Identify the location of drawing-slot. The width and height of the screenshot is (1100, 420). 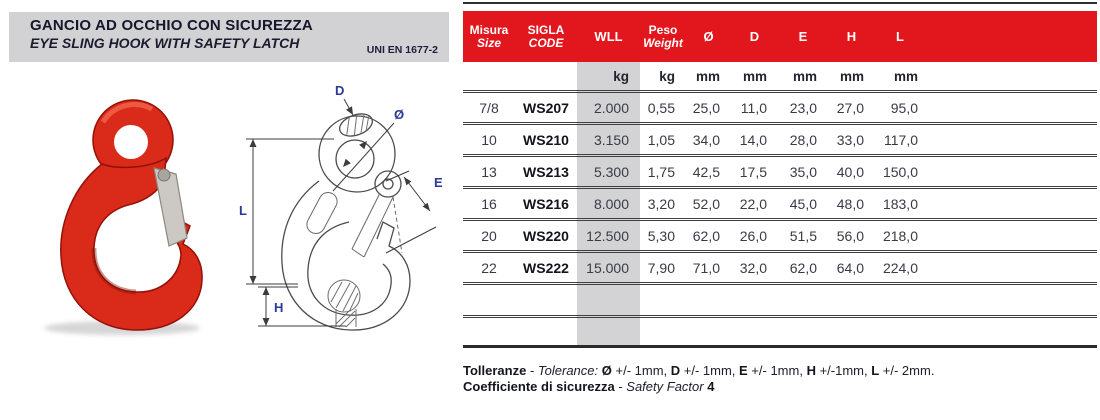
(322, 213).